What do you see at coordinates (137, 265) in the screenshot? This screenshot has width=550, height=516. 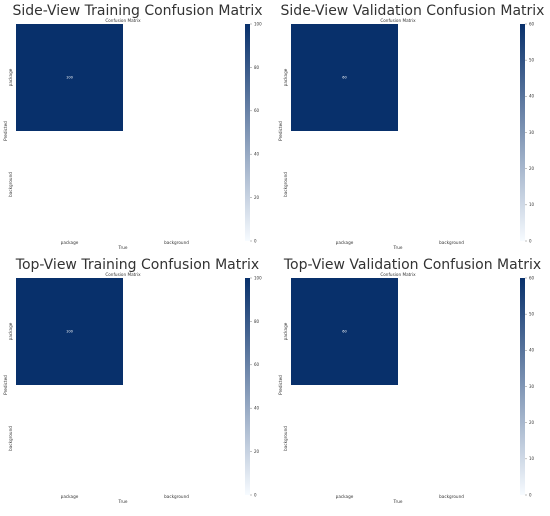 I see `chart-title: Top-View Training Confusion Matrix` at bounding box center [137, 265].